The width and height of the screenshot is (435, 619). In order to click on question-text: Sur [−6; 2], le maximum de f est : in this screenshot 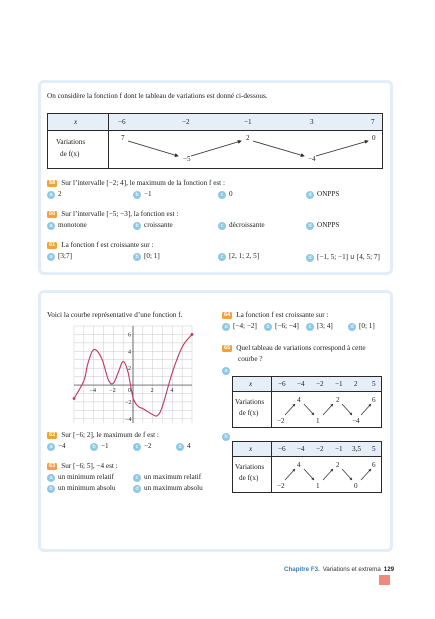, I will do `click(110, 435)`.